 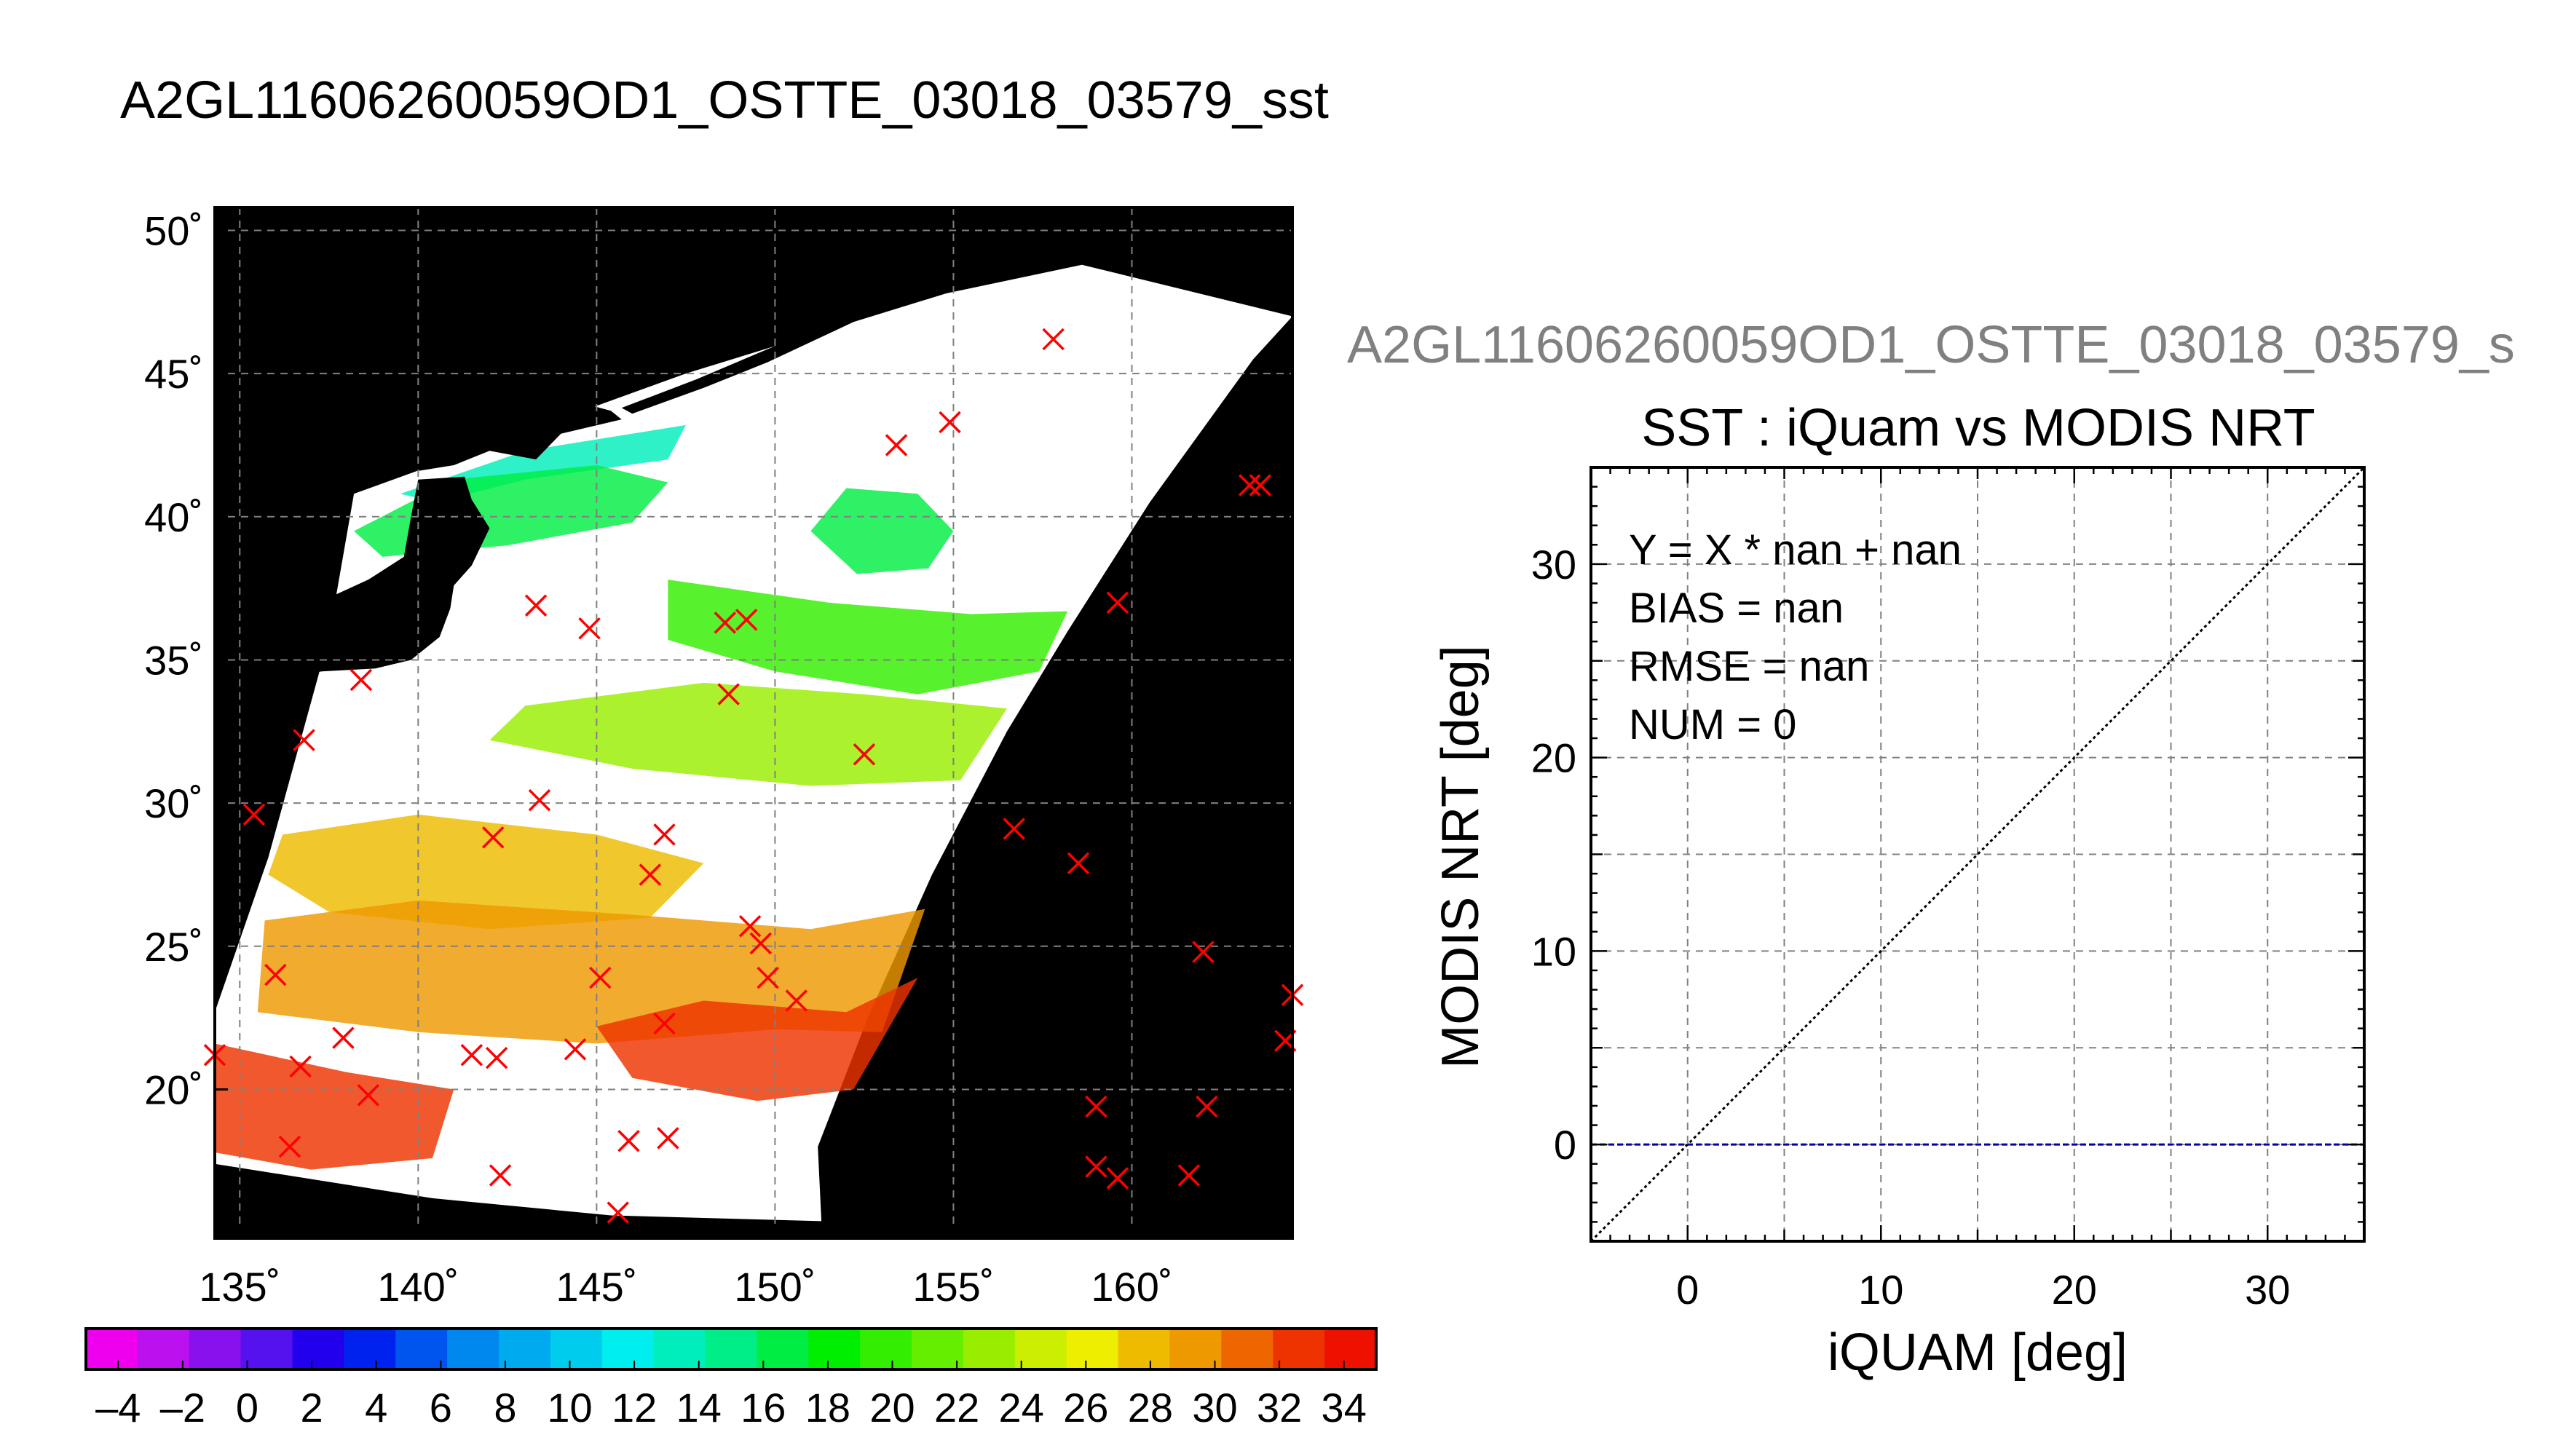 I want to click on scatter-x-tick-label-3: 30, so click(x=2267, y=1290).